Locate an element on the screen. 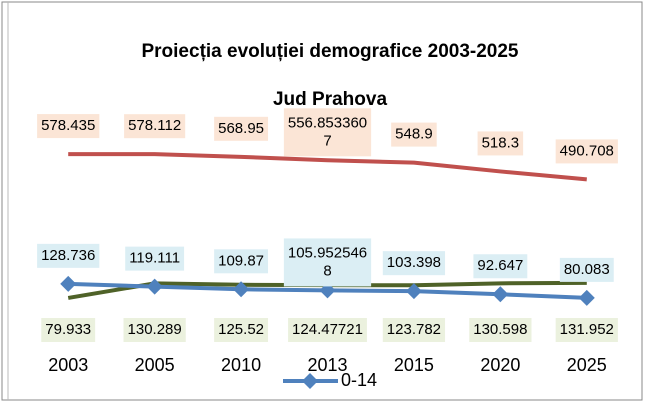  x-tick-label: 2025 is located at coordinates (587, 365).